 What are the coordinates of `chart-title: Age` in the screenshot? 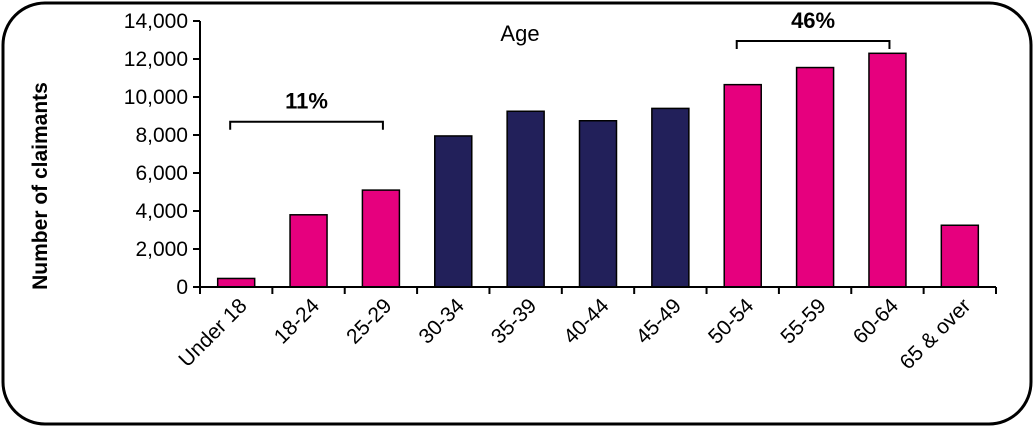 It's located at (519, 33).